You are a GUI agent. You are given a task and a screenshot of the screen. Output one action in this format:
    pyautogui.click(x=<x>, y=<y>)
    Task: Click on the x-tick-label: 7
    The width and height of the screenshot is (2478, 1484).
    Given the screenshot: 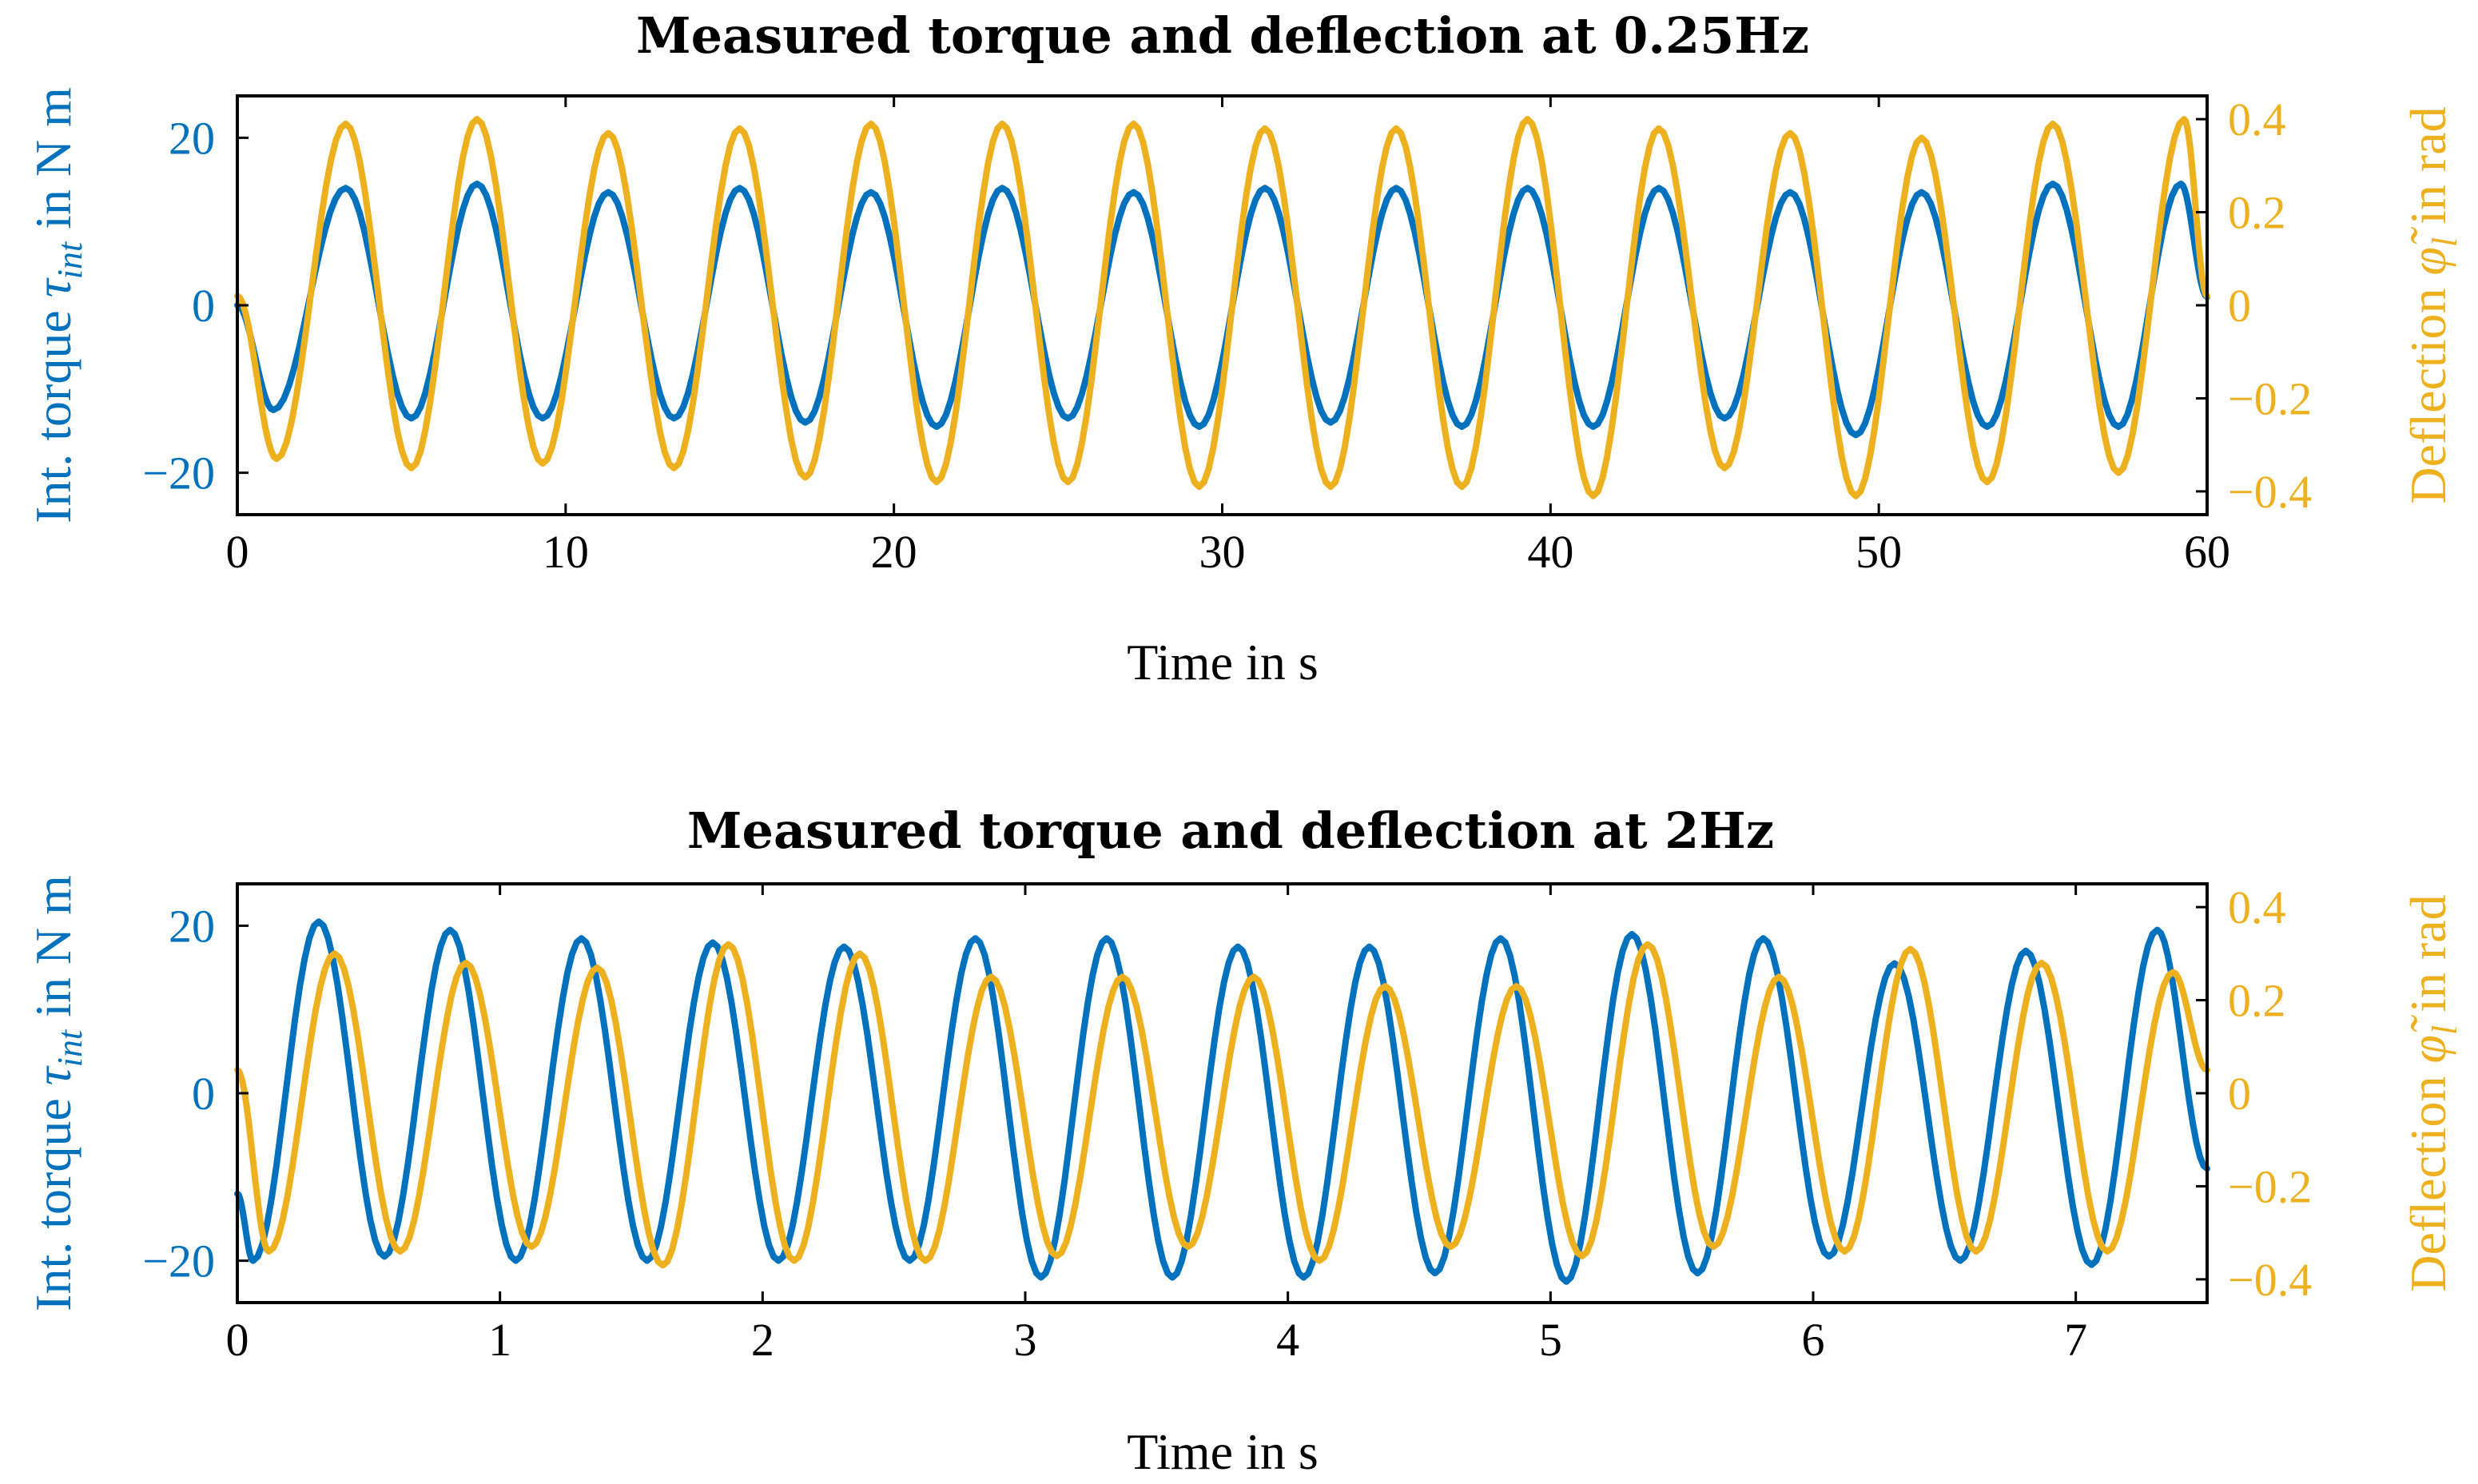 What is the action you would take?
    pyautogui.click(x=2075, y=1340)
    